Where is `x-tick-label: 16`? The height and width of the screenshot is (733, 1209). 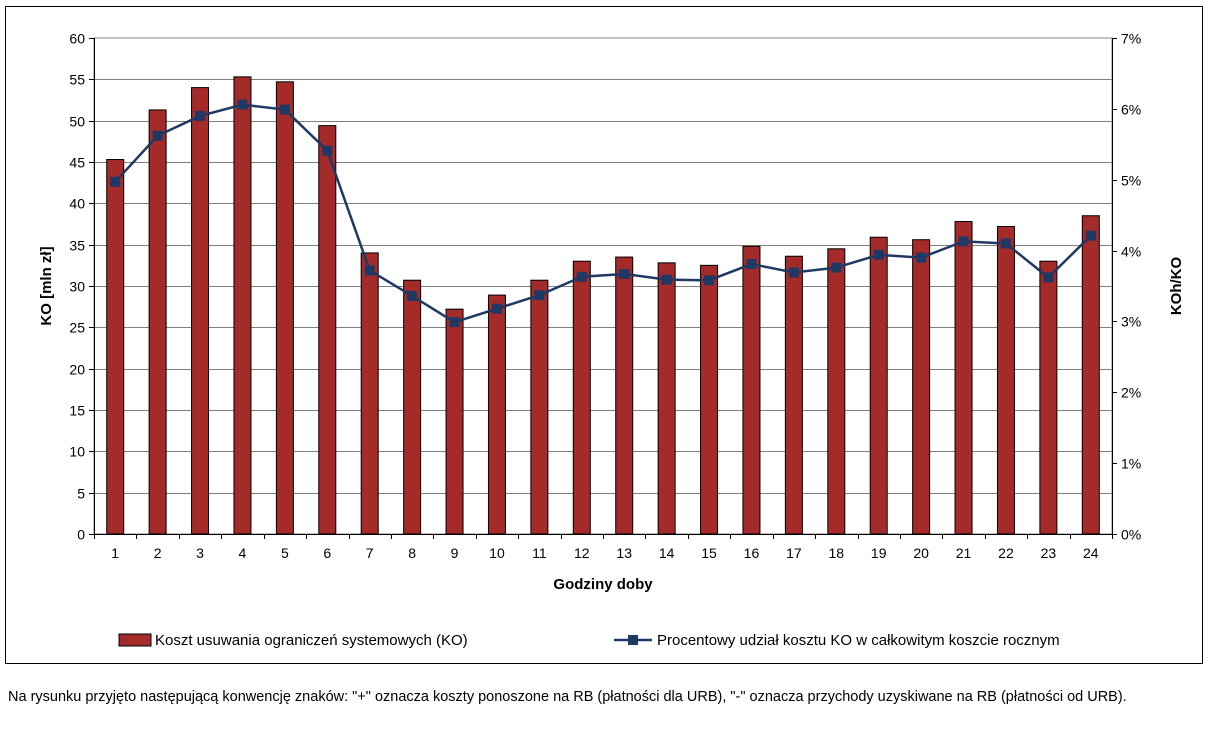 x-tick-label: 16 is located at coordinates (752, 553).